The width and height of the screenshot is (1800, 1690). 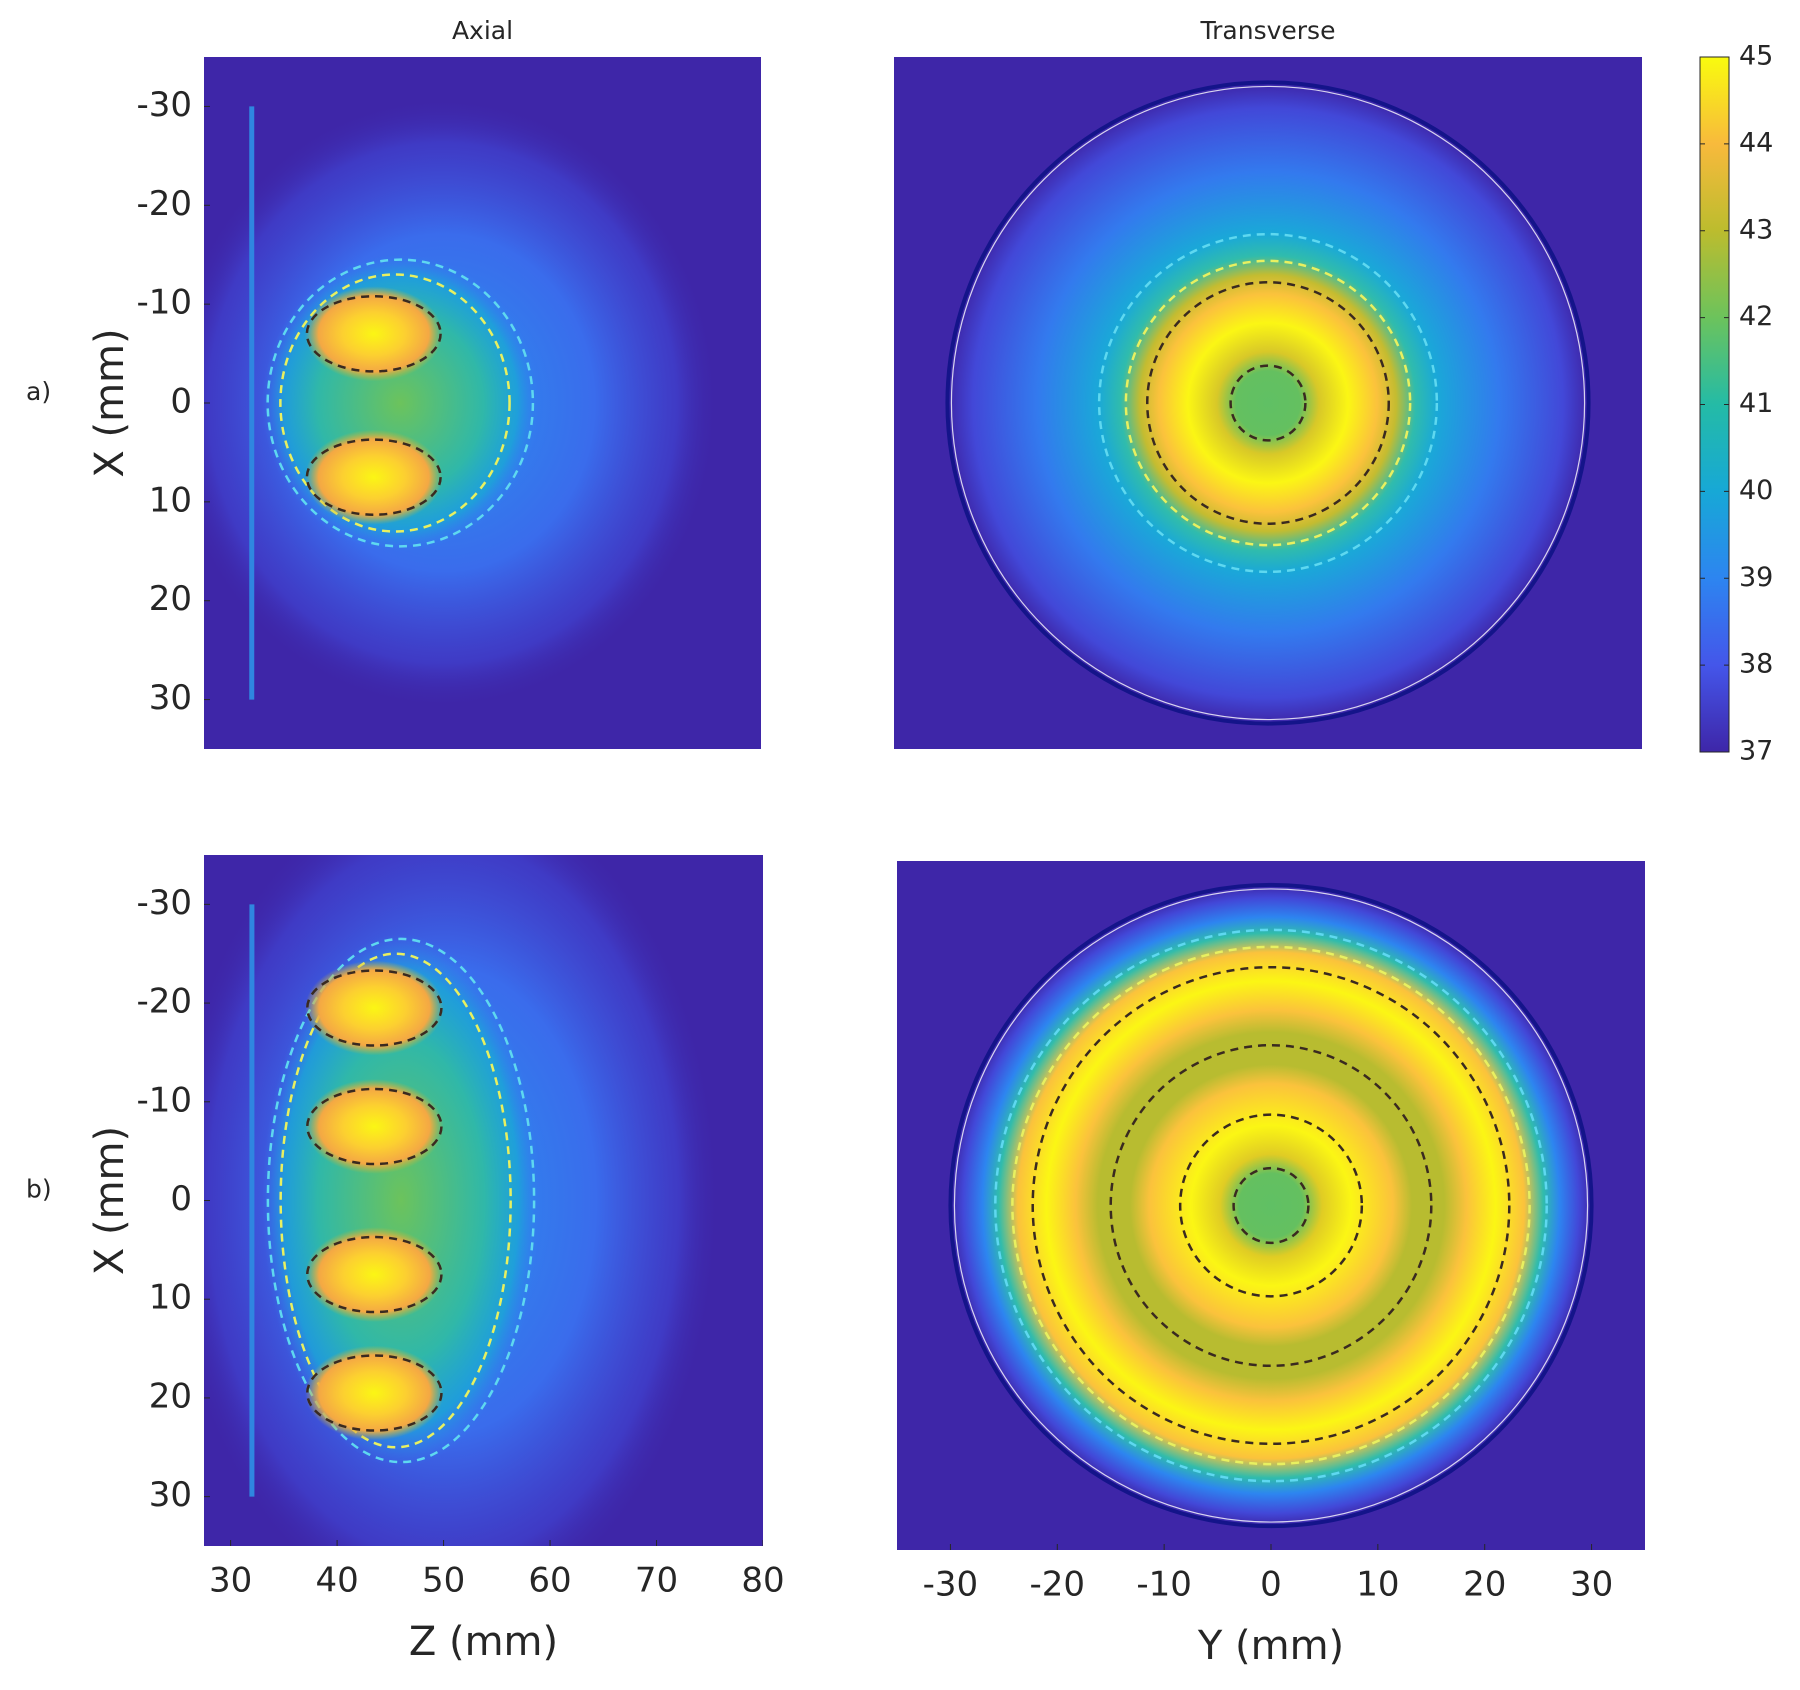 What do you see at coordinates (38, 391) in the screenshot?
I see `panel-label: a)` at bounding box center [38, 391].